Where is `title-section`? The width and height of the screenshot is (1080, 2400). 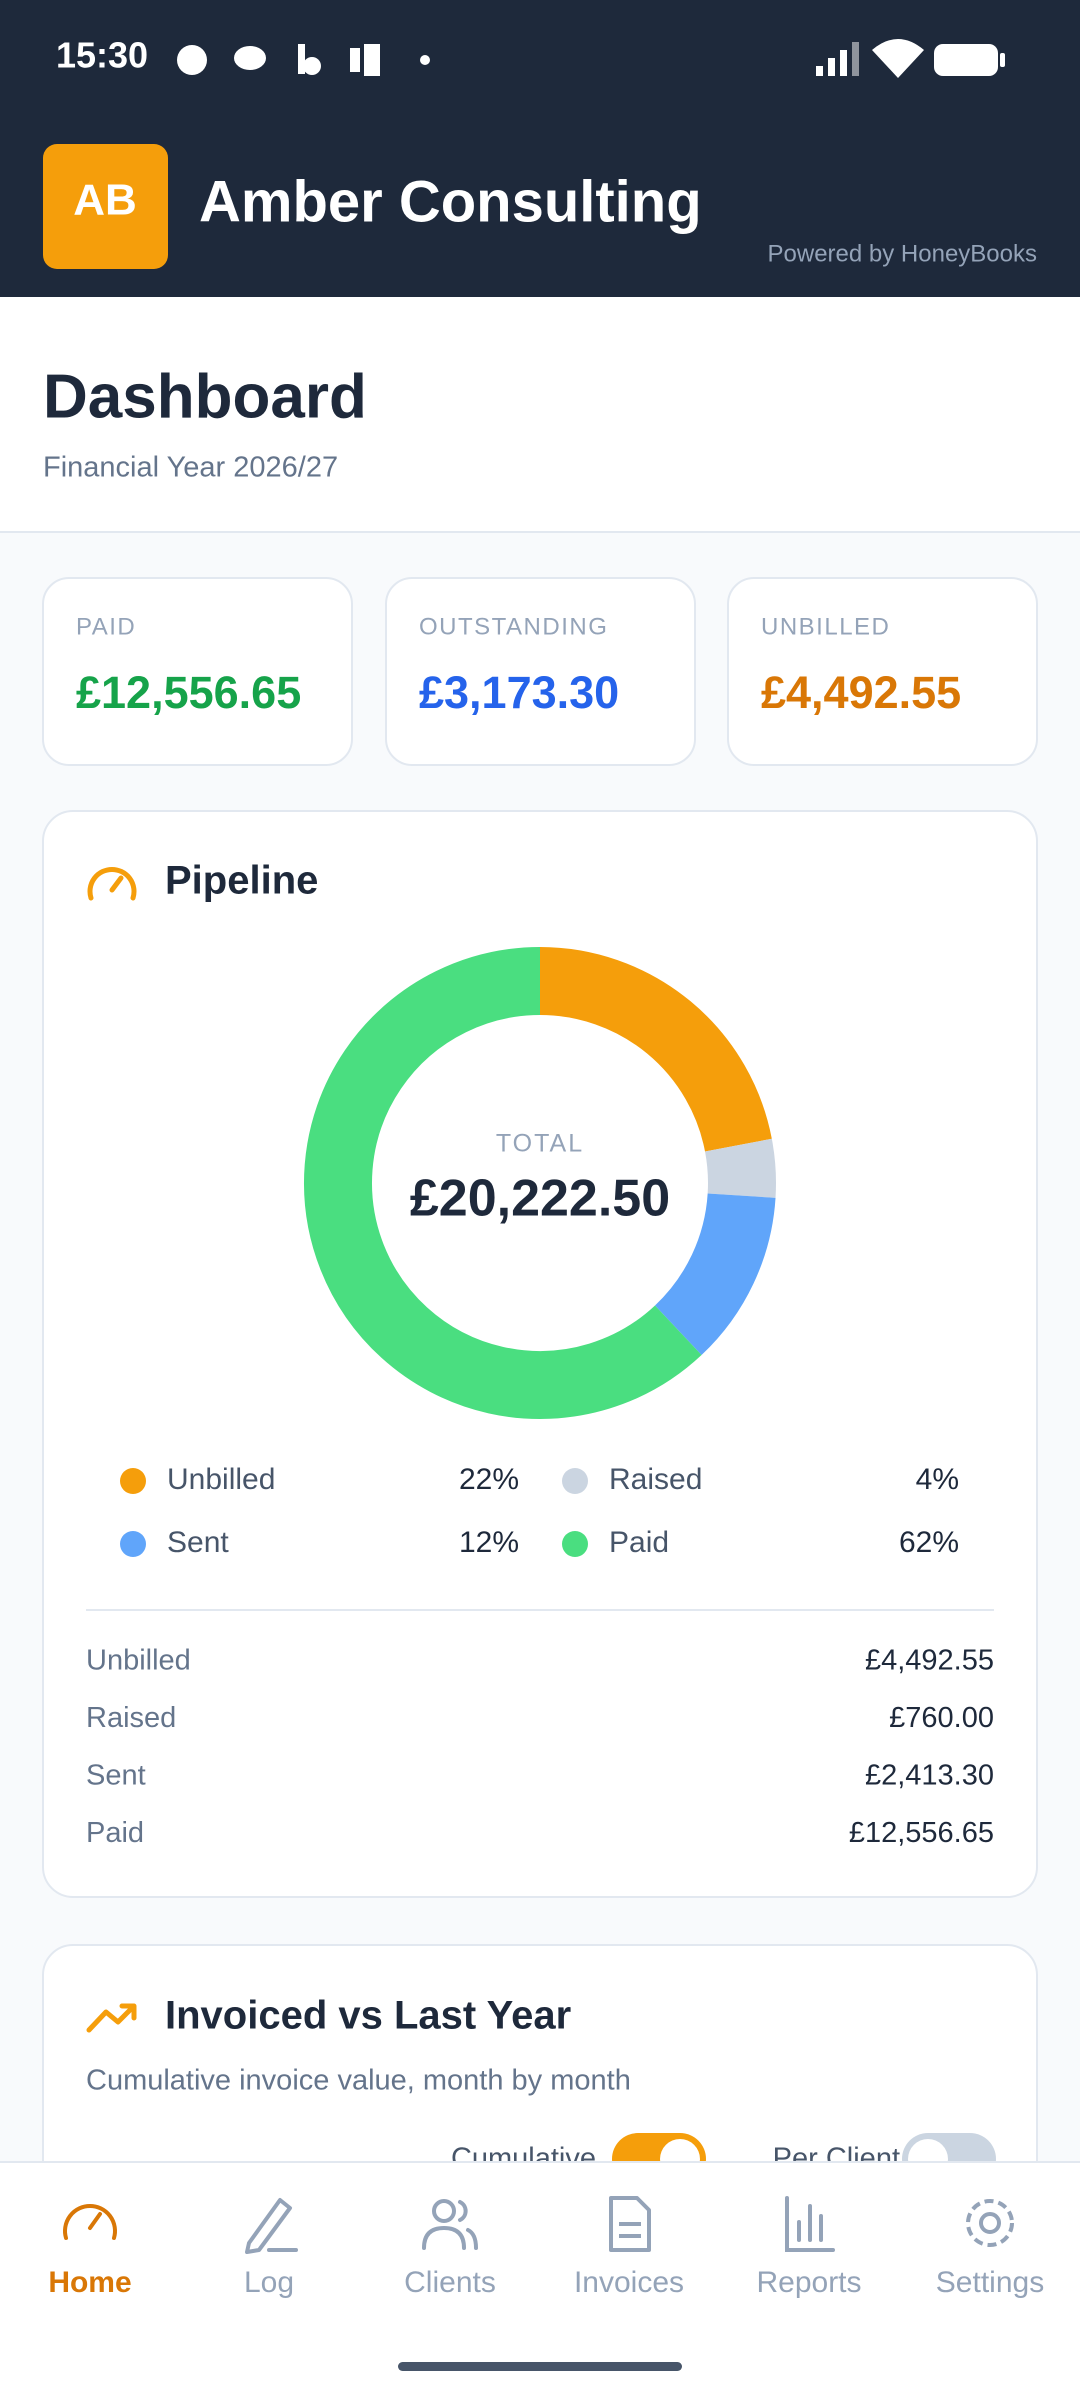
title-section is located at coordinates (540, 414).